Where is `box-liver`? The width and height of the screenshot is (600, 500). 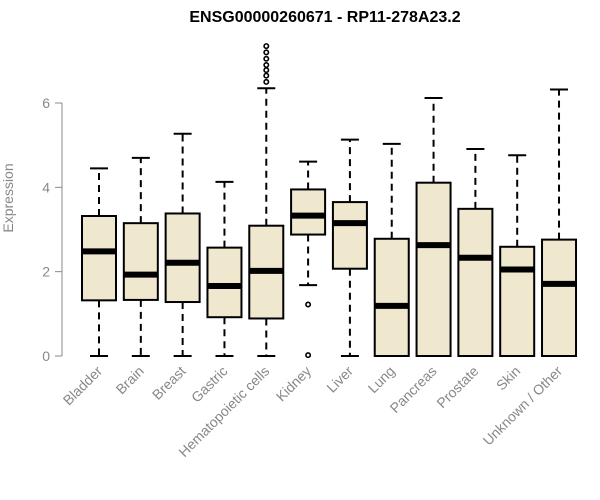
box-liver is located at coordinates (349, 247).